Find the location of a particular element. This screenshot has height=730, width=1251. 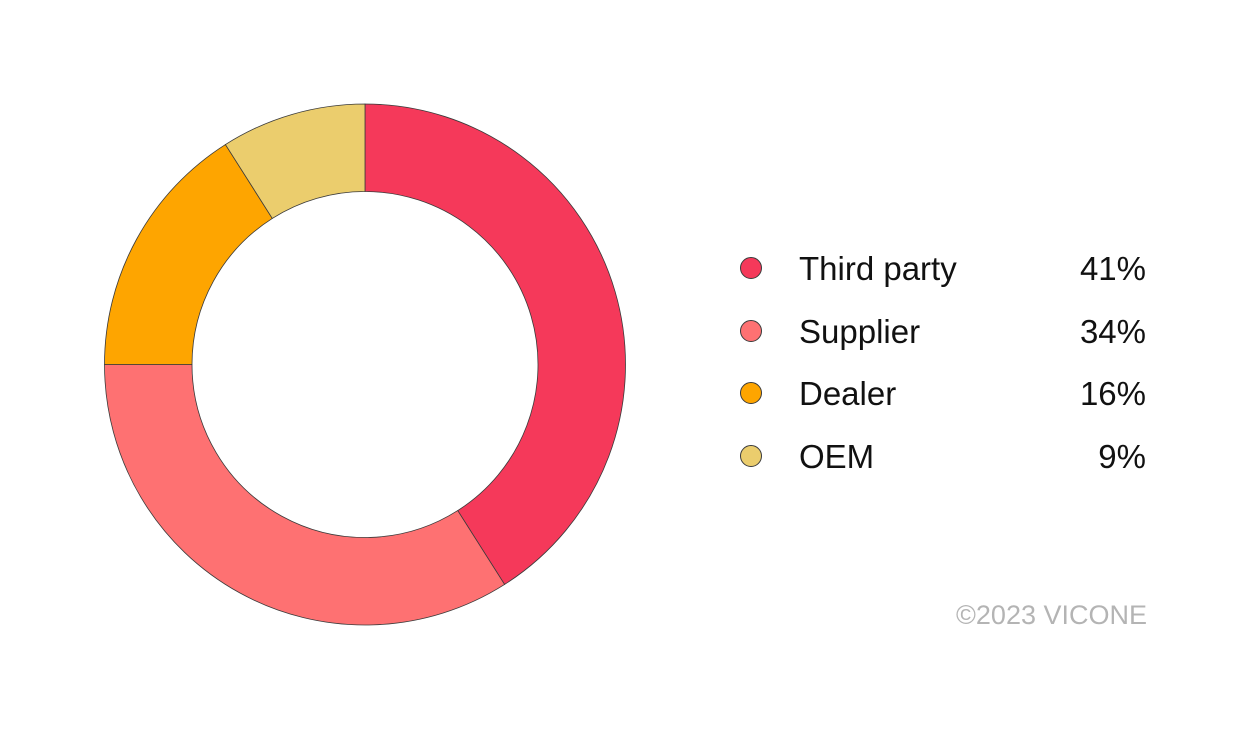

donut-slice-oem is located at coordinates (295, 161).